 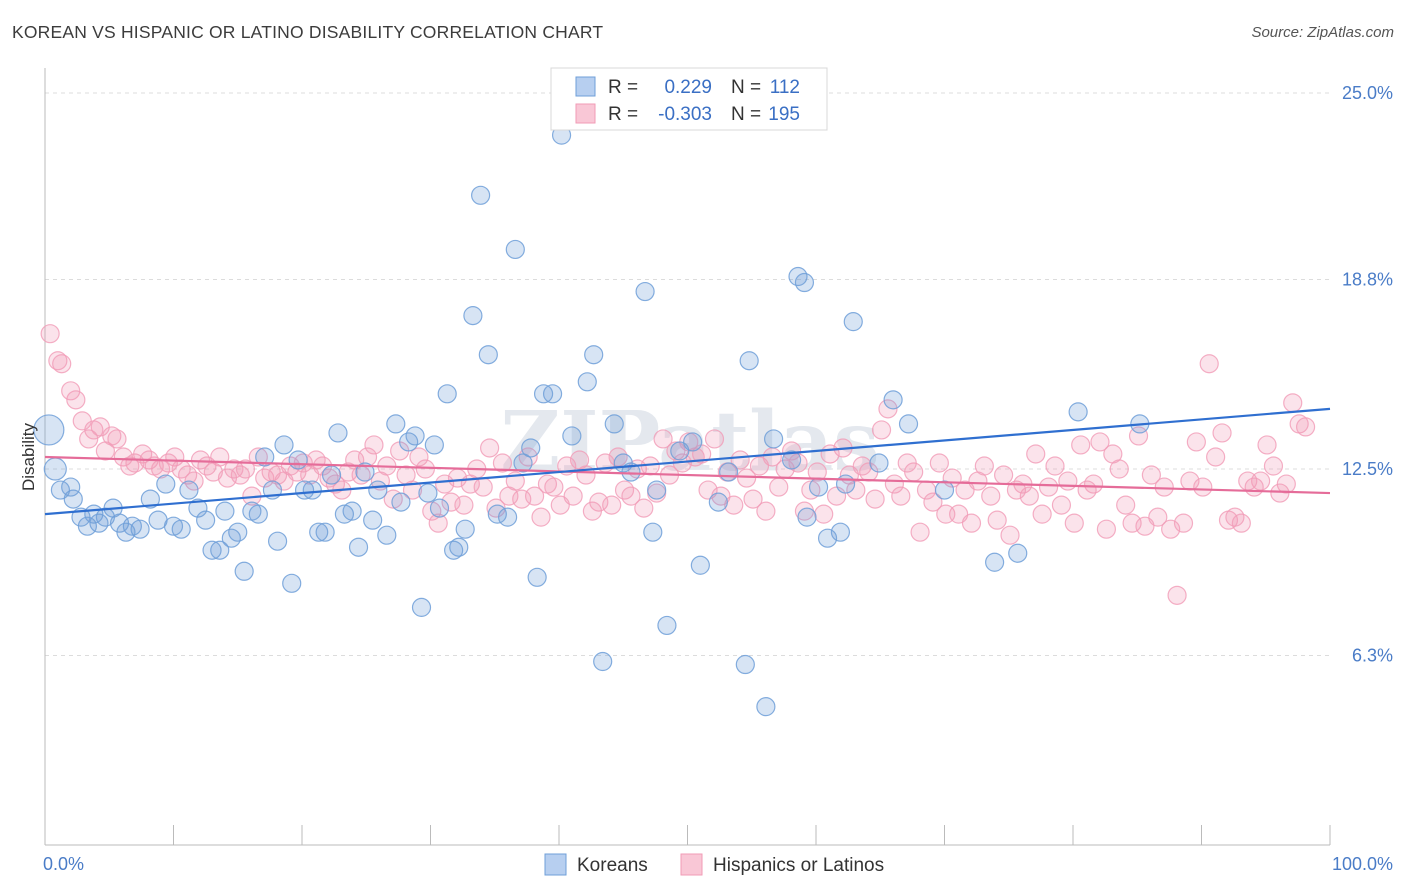 I want to click on legend-r-hispanics: -0.303, so click(x=685, y=114).